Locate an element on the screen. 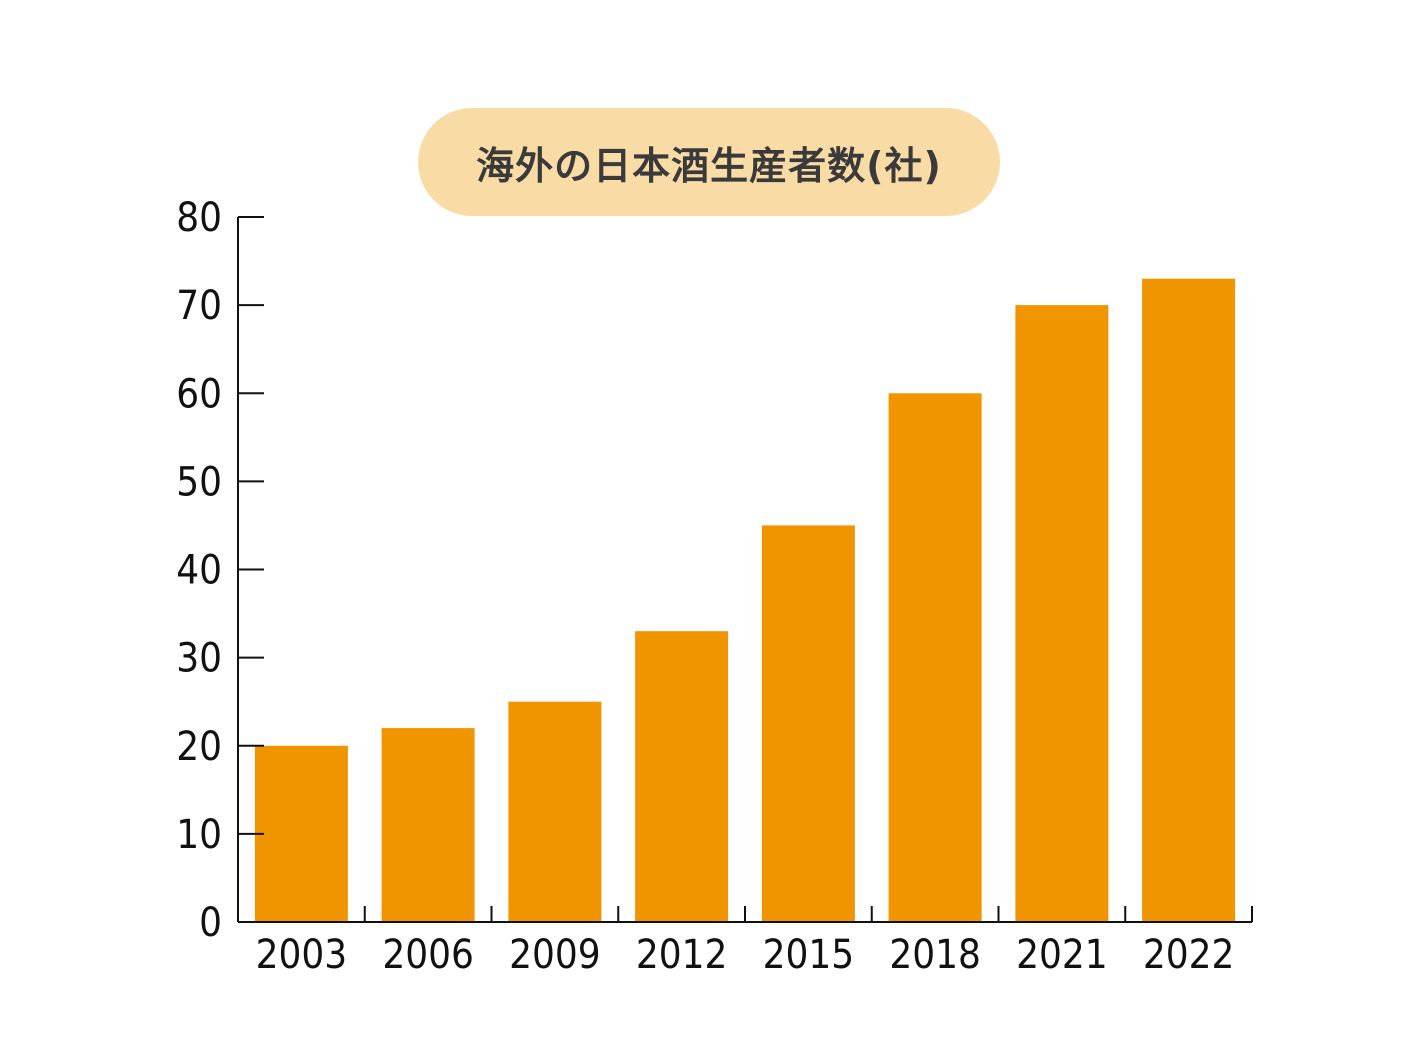 This screenshot has width=1418, height=1050. bar-2018 is located at coordinates (935, 658).